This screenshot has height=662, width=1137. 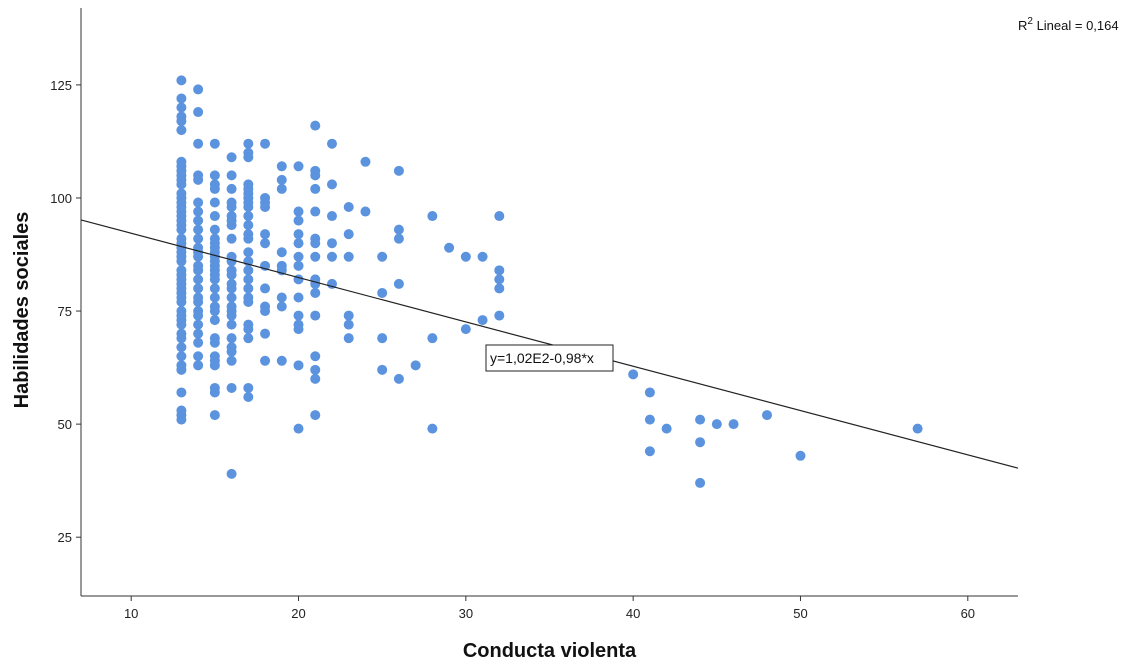 I want to click on x-tick-label: 50, so click(x=800, y=613).